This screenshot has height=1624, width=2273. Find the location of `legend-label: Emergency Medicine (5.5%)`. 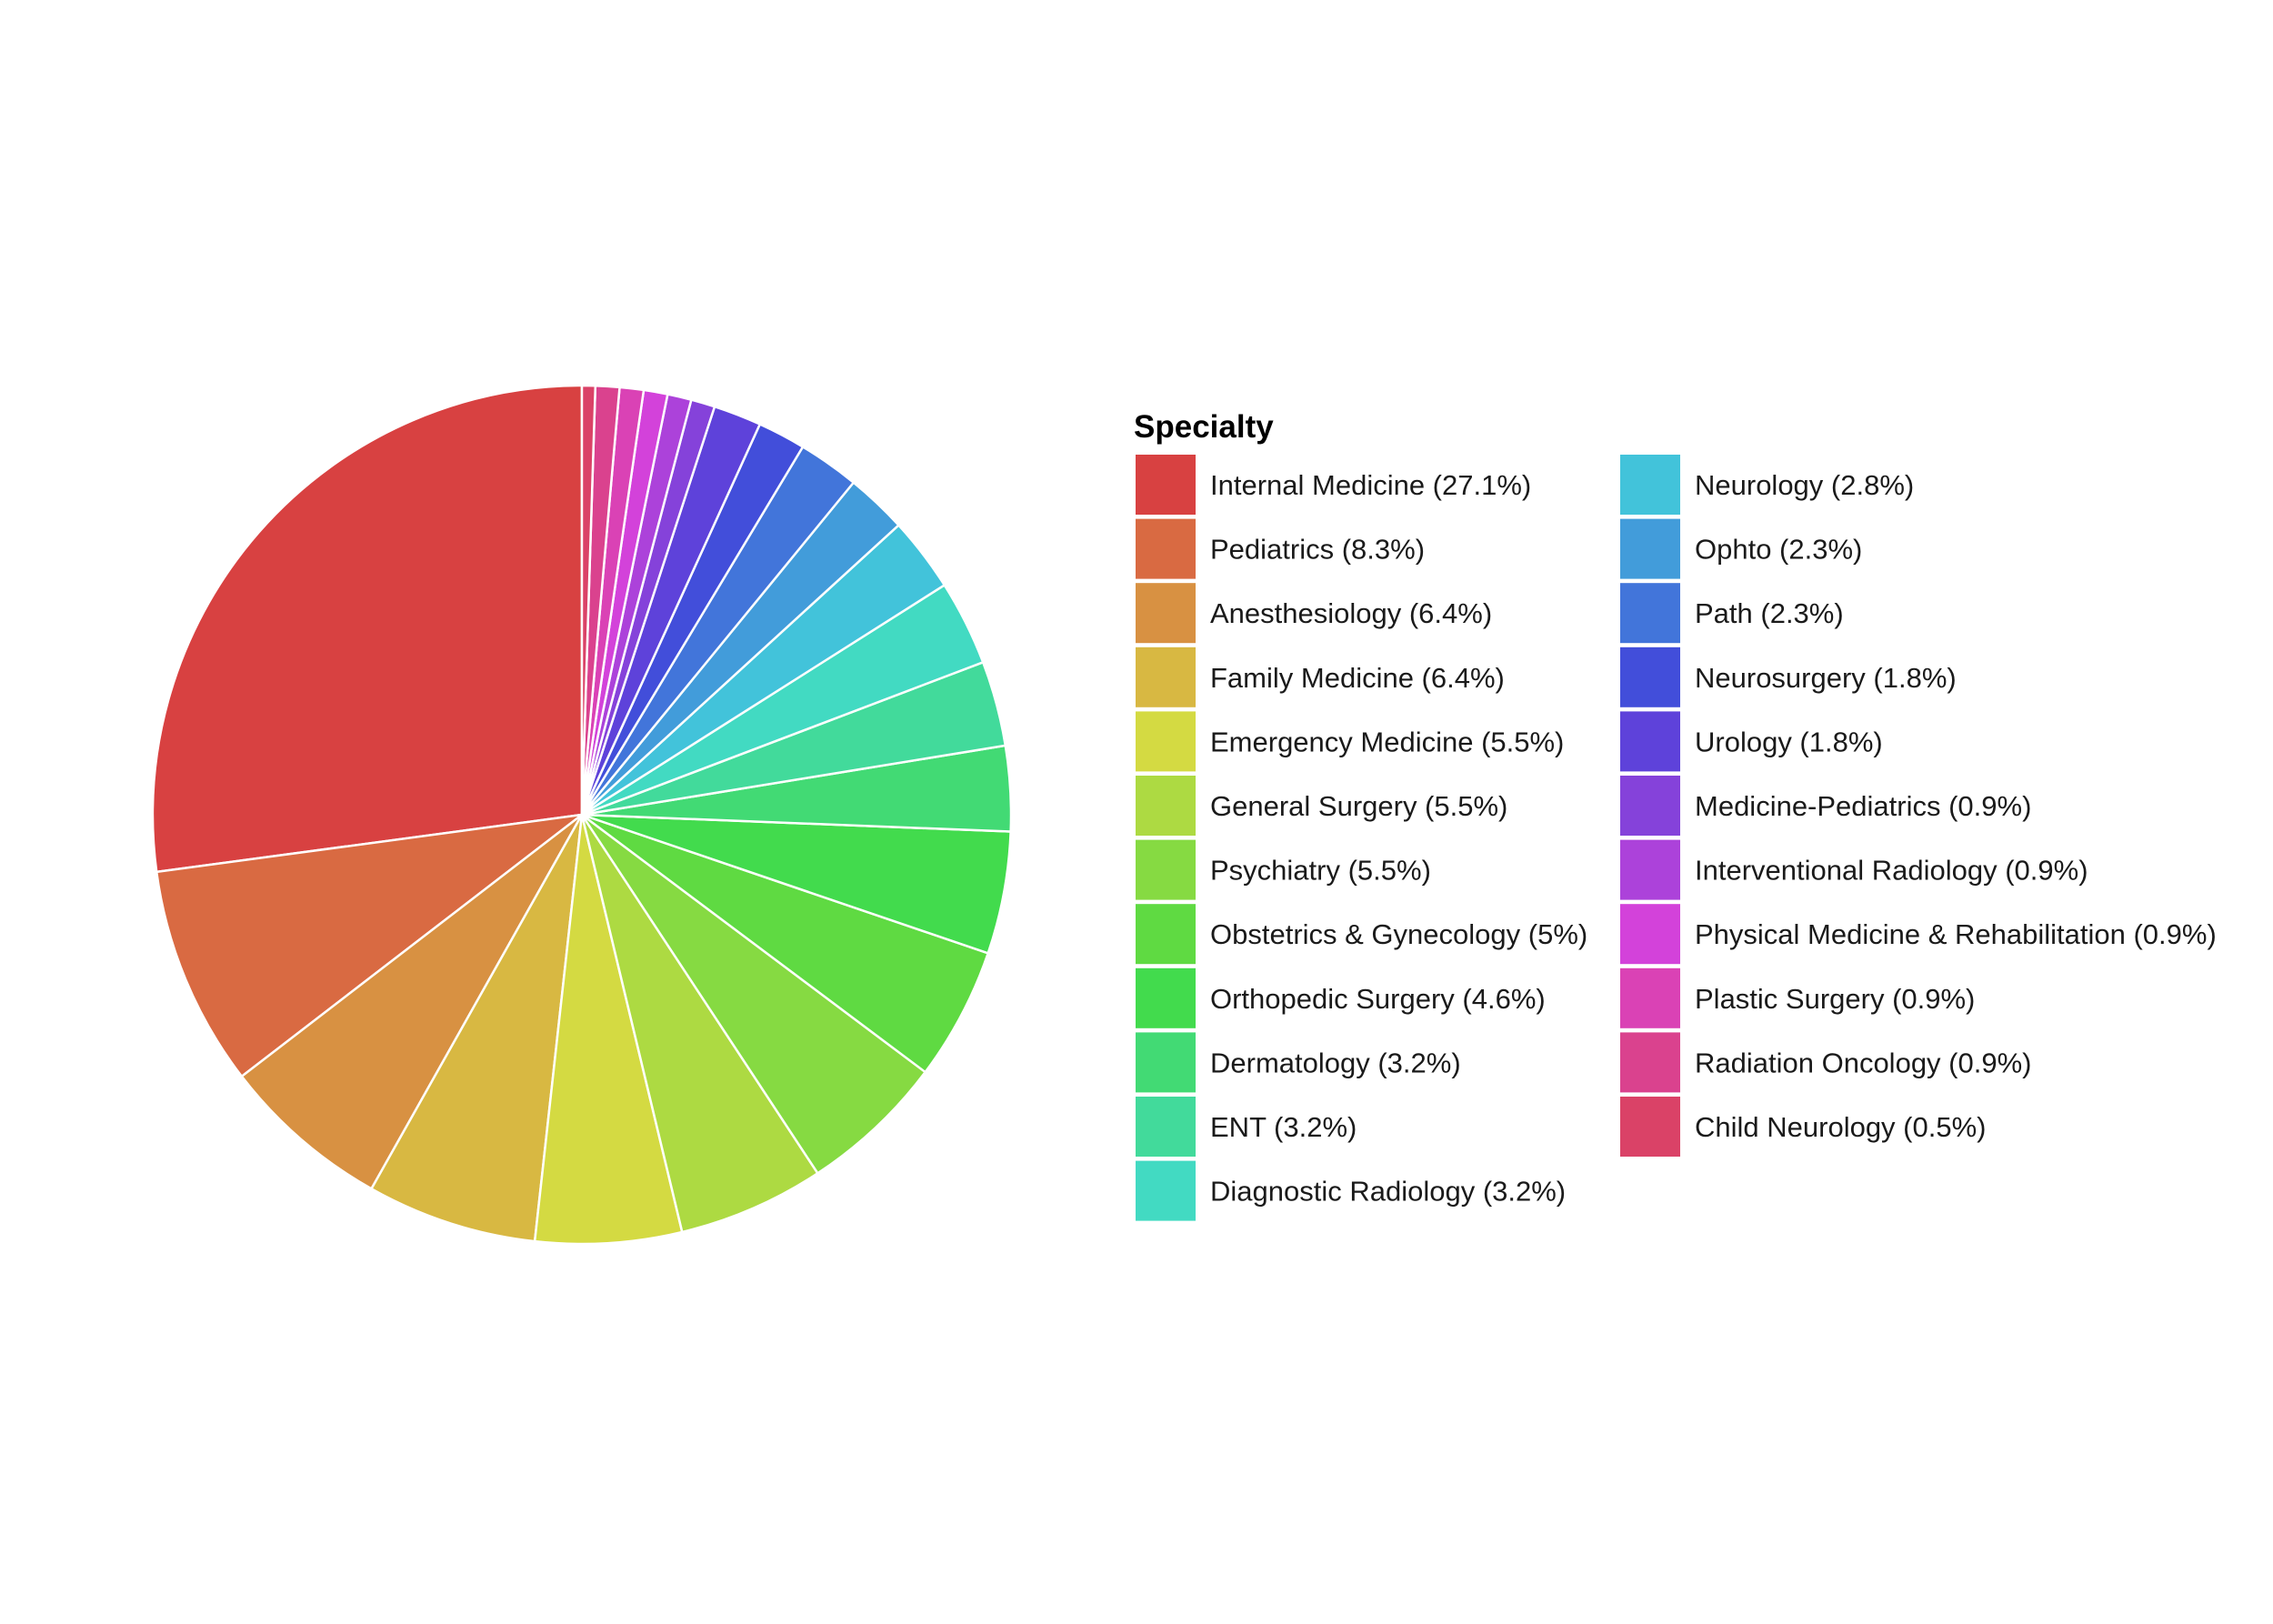

legend-label: Emergency Medicine (5.5%) is located at coordinates (1387, 741).